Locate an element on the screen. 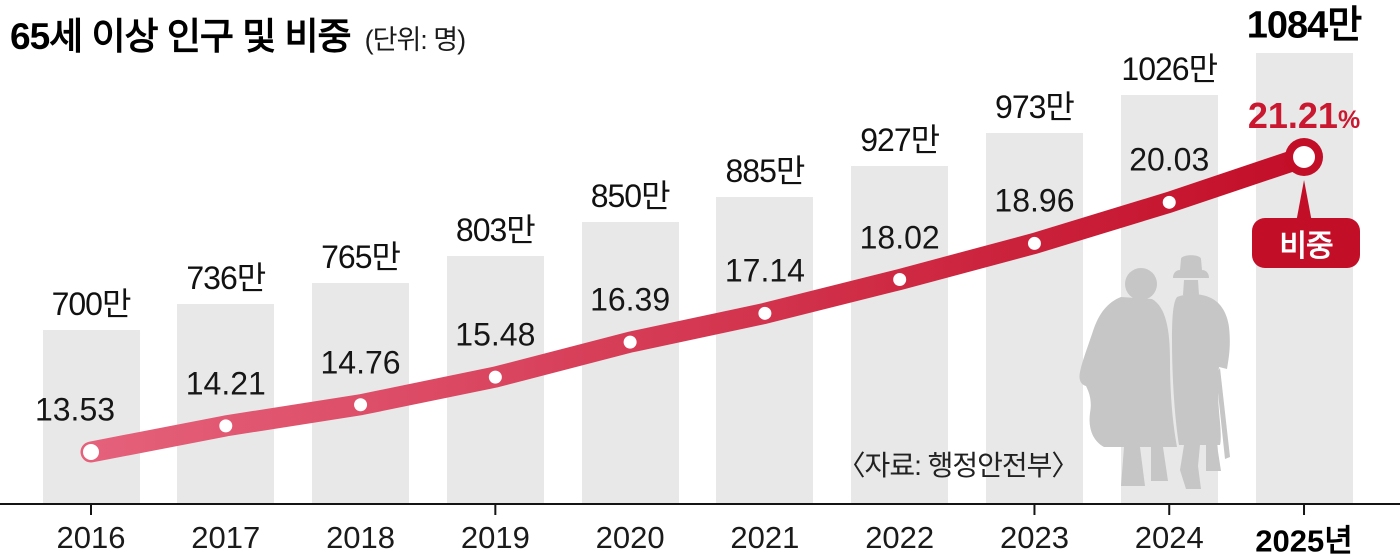  elderly-couple-silhouette is located at coordinates (1154, 372).